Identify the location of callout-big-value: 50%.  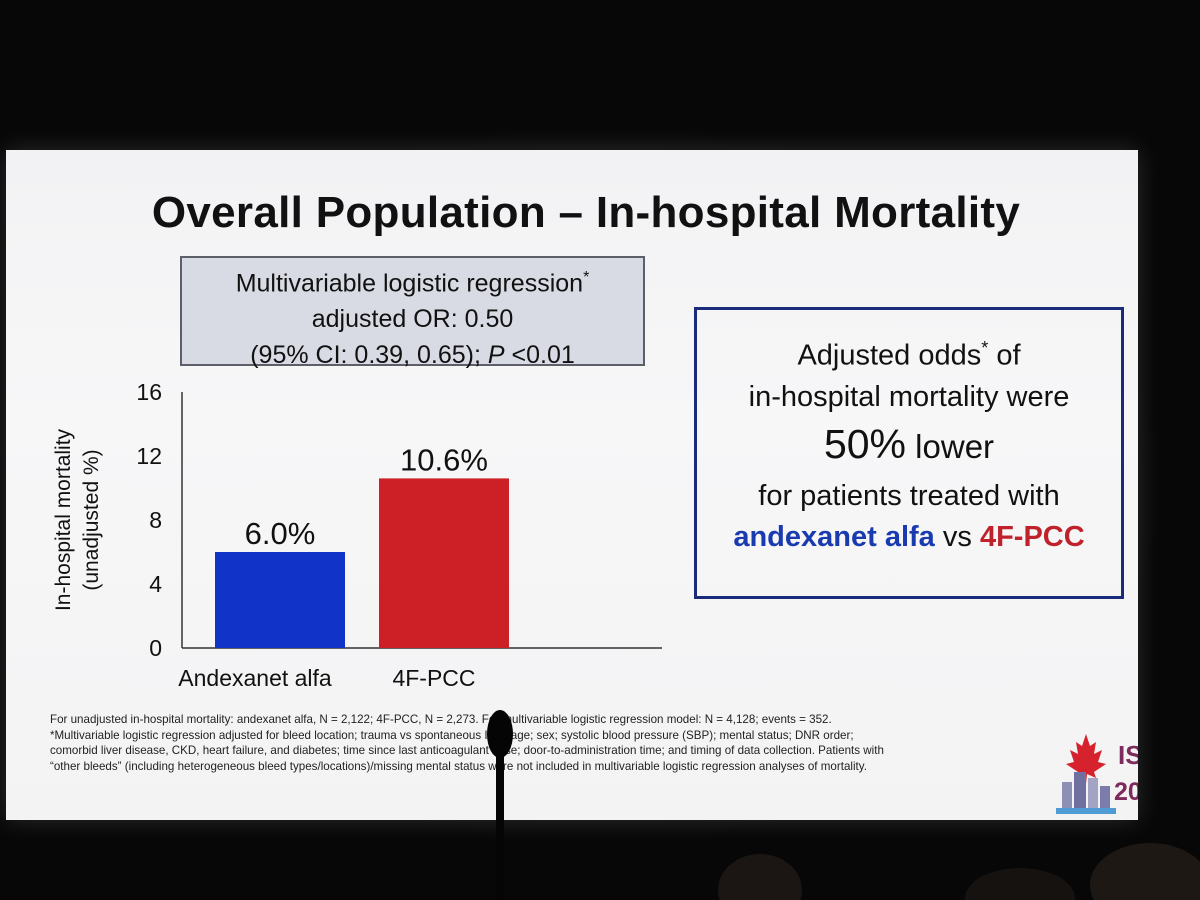
(865, 443).